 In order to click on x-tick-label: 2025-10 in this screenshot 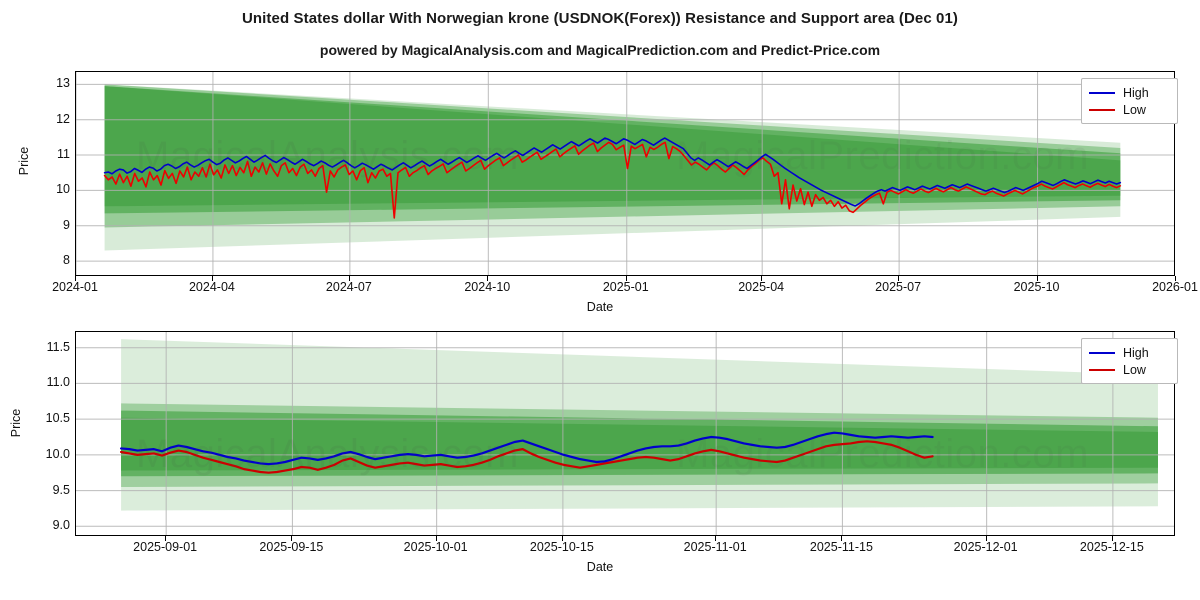, I will do `click(1036, 287)`.